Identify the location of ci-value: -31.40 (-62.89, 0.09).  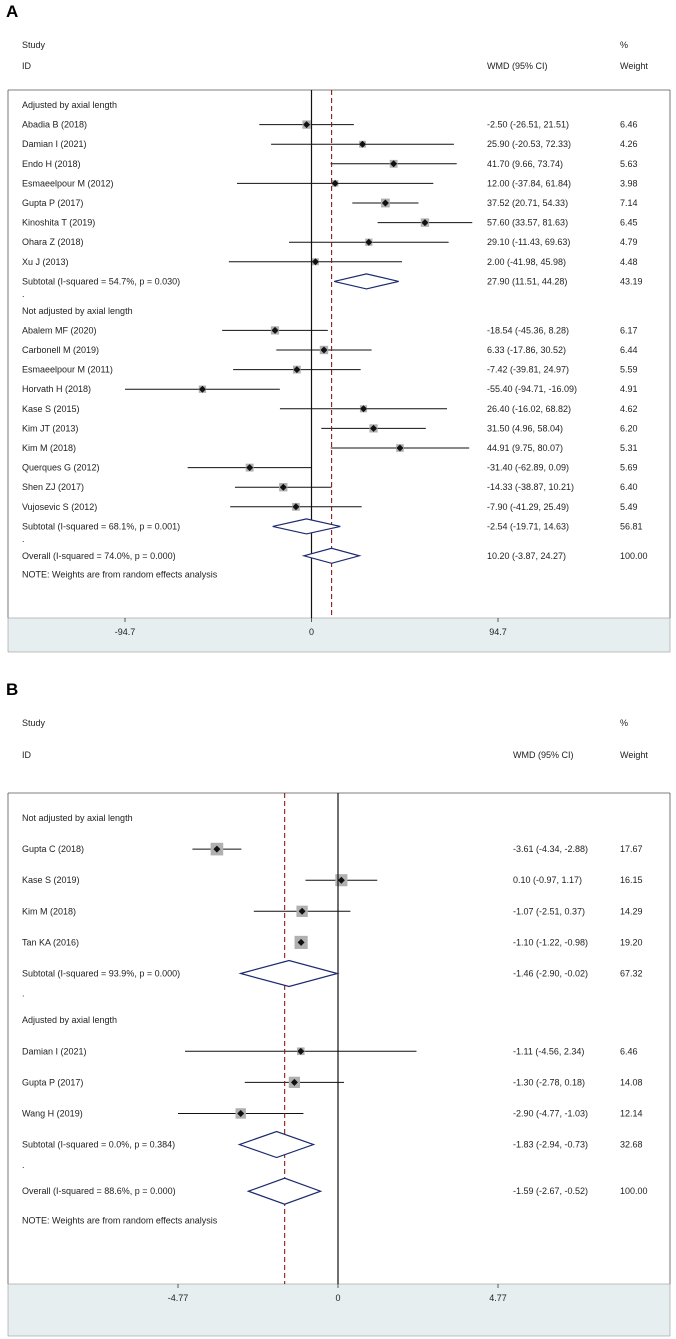
(528, 468).